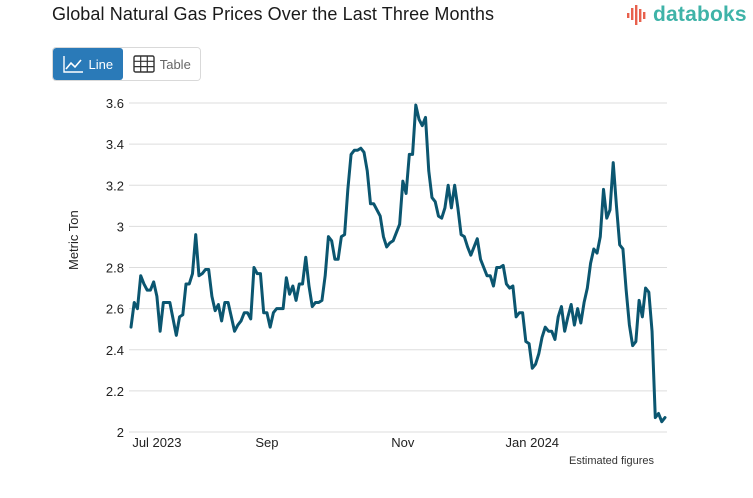  What do you see at coordinates (115, 309) in the screenshot?
I see `y-tick-label: 2.6` at bounding box center [115, 309].